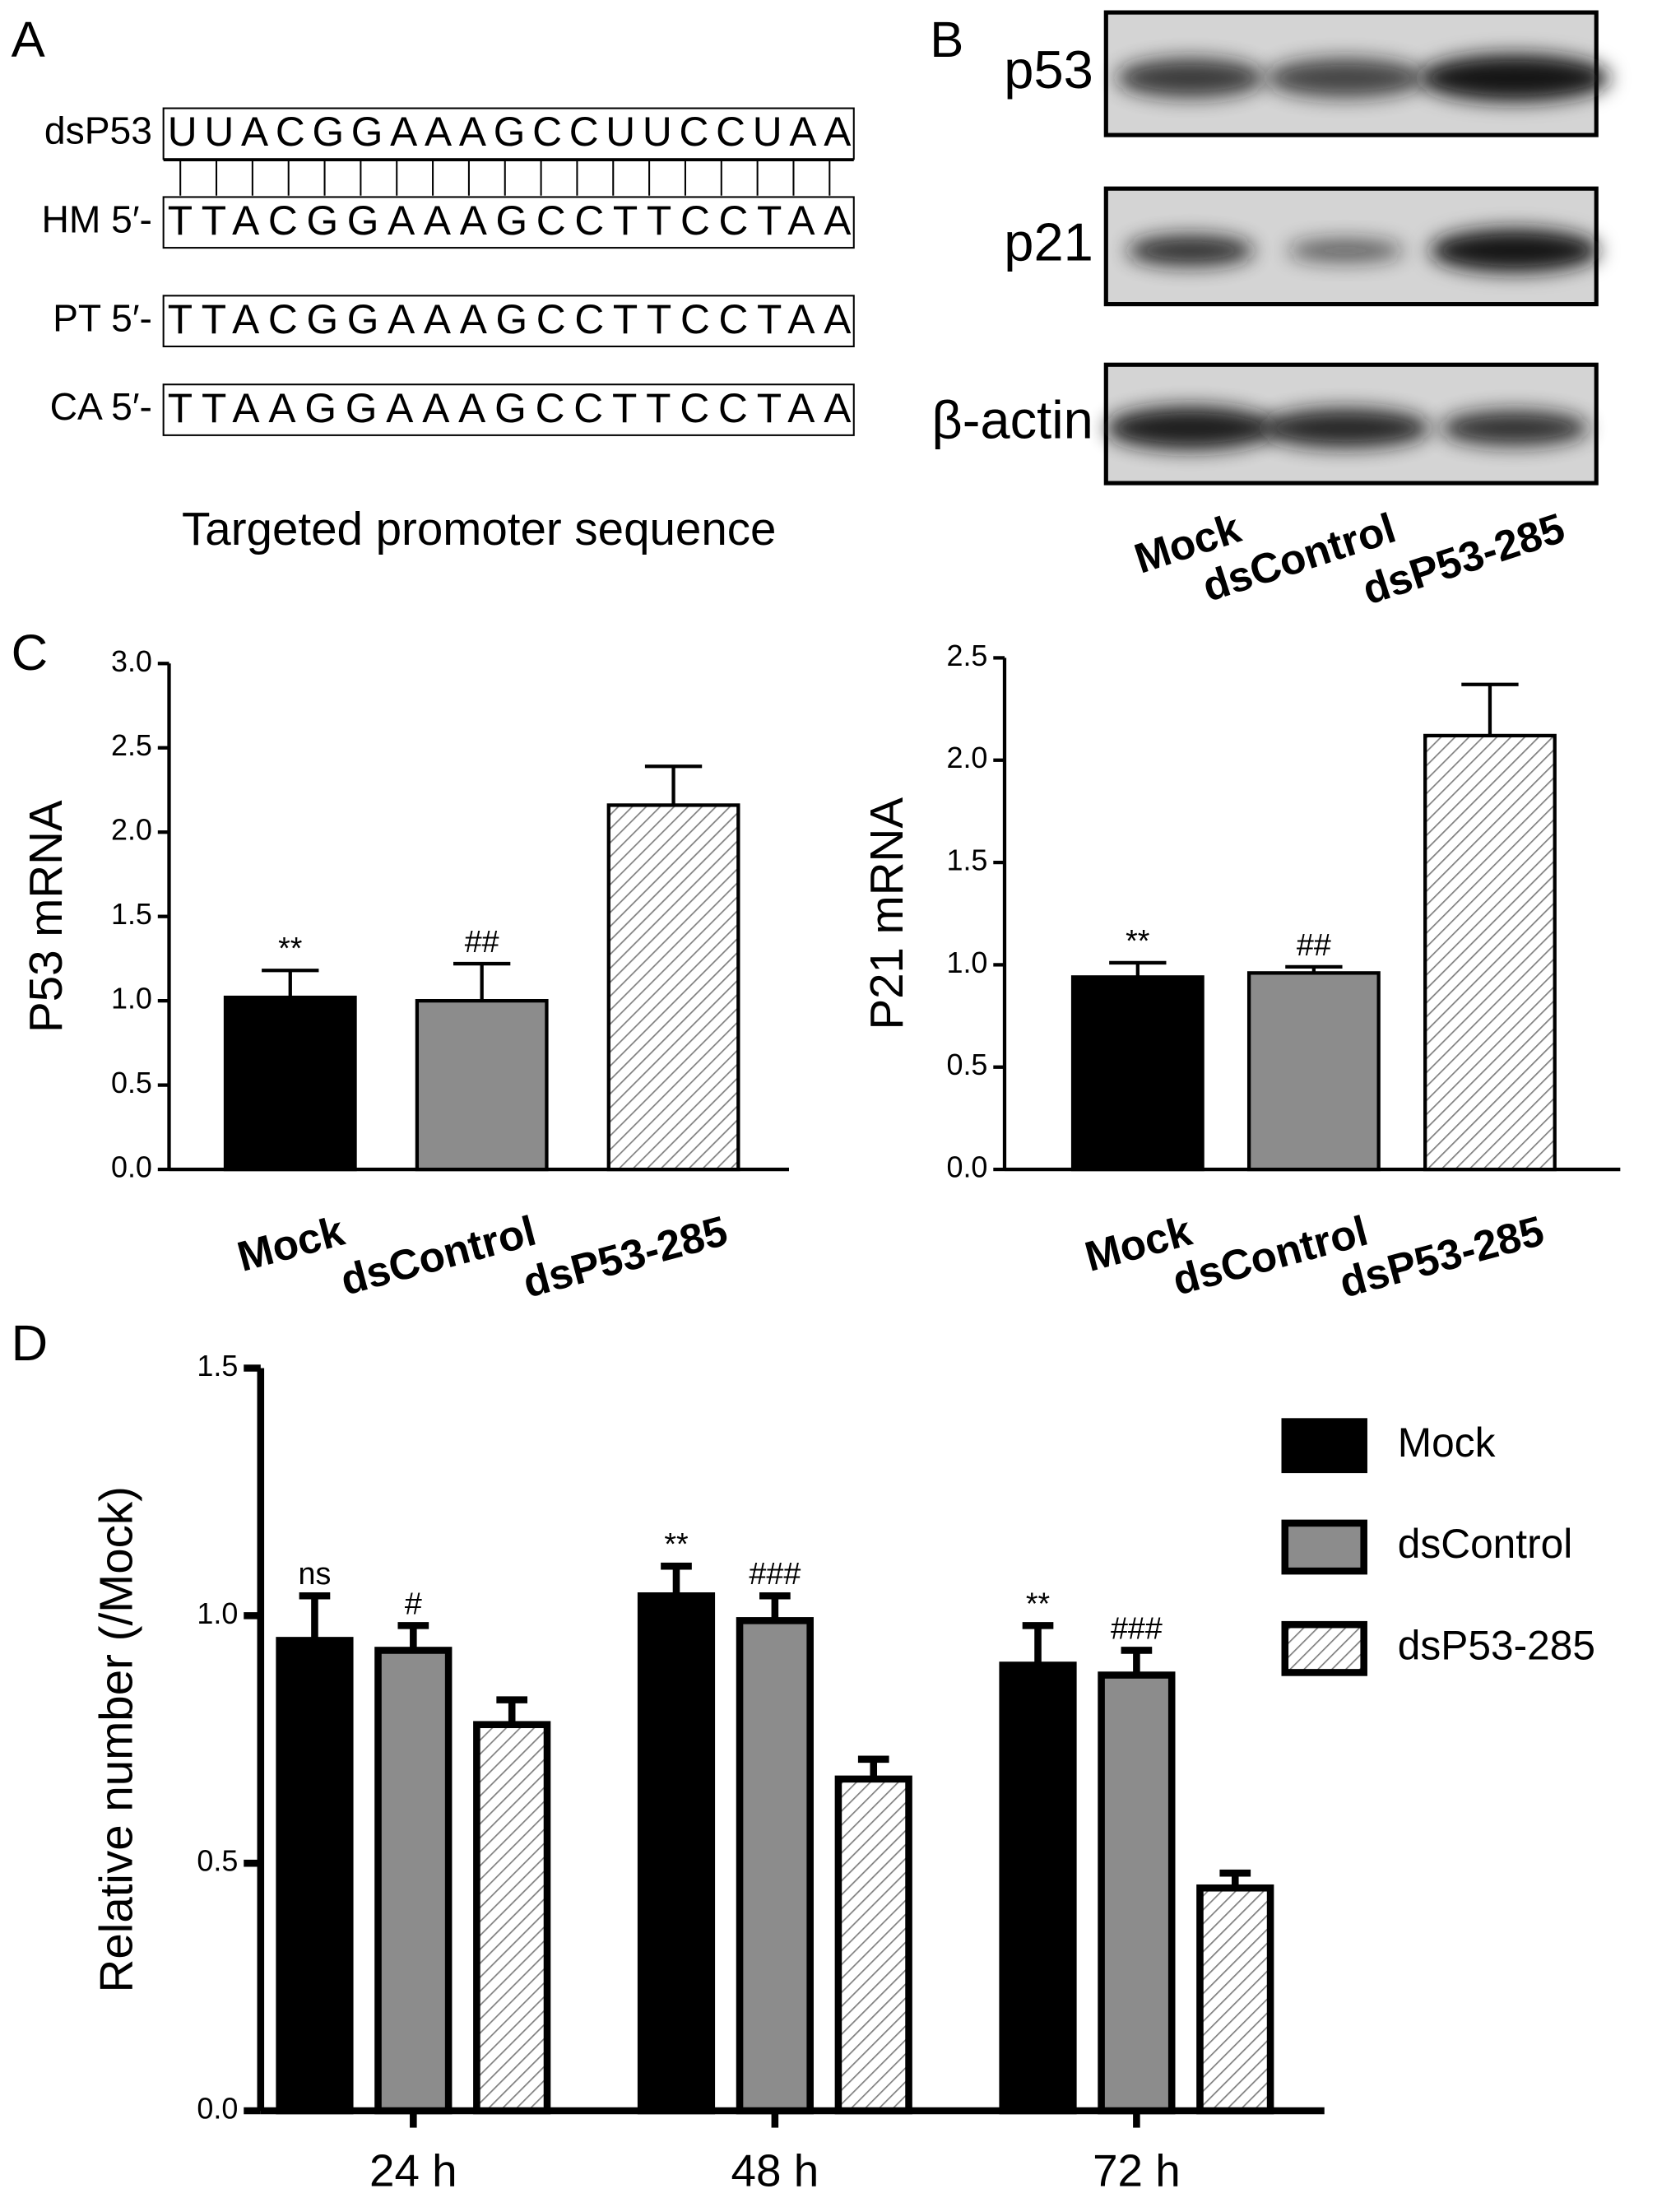 The width and height of the screenshot is (1671, 2212). Describe the element at coordinates (1496, 1645) in the screenshot. I see `legend-label: dsP53-285` at that location.